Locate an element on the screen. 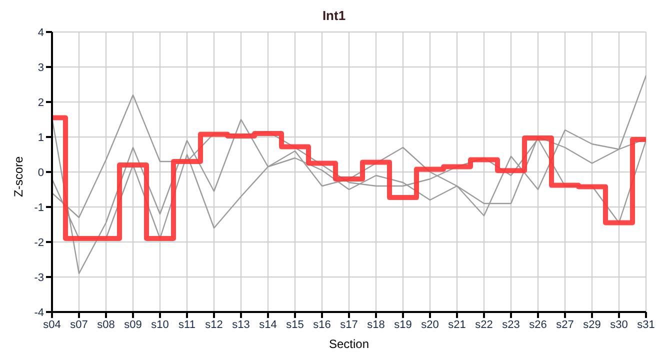 Image resolution: width=660 pixels, height=360 pixels. y-tick-label: 0 is located at coordinates (41, 172).